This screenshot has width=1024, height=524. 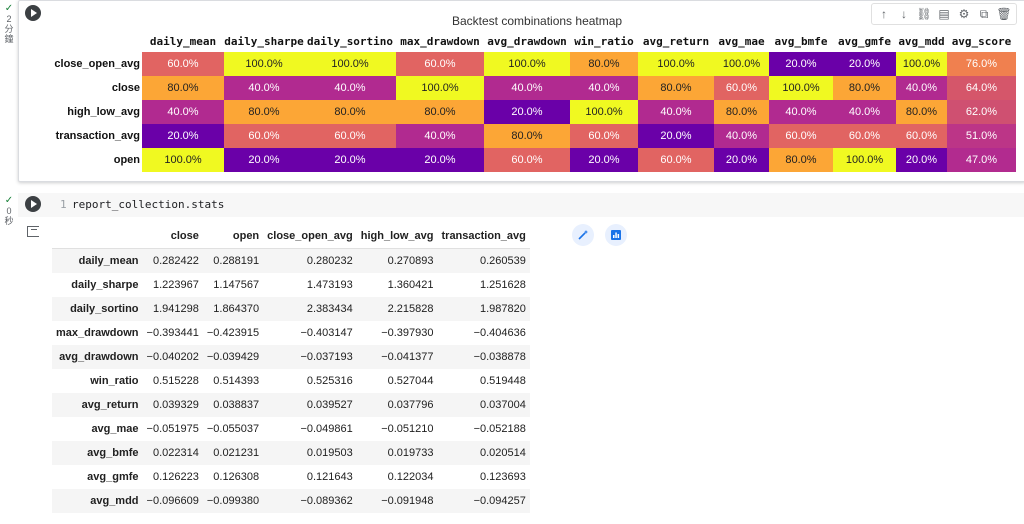 What do you see at coordinates (326, 333) in the screenshot?
I see `table-cell: −0.403147` at bounding box center [326, 333].